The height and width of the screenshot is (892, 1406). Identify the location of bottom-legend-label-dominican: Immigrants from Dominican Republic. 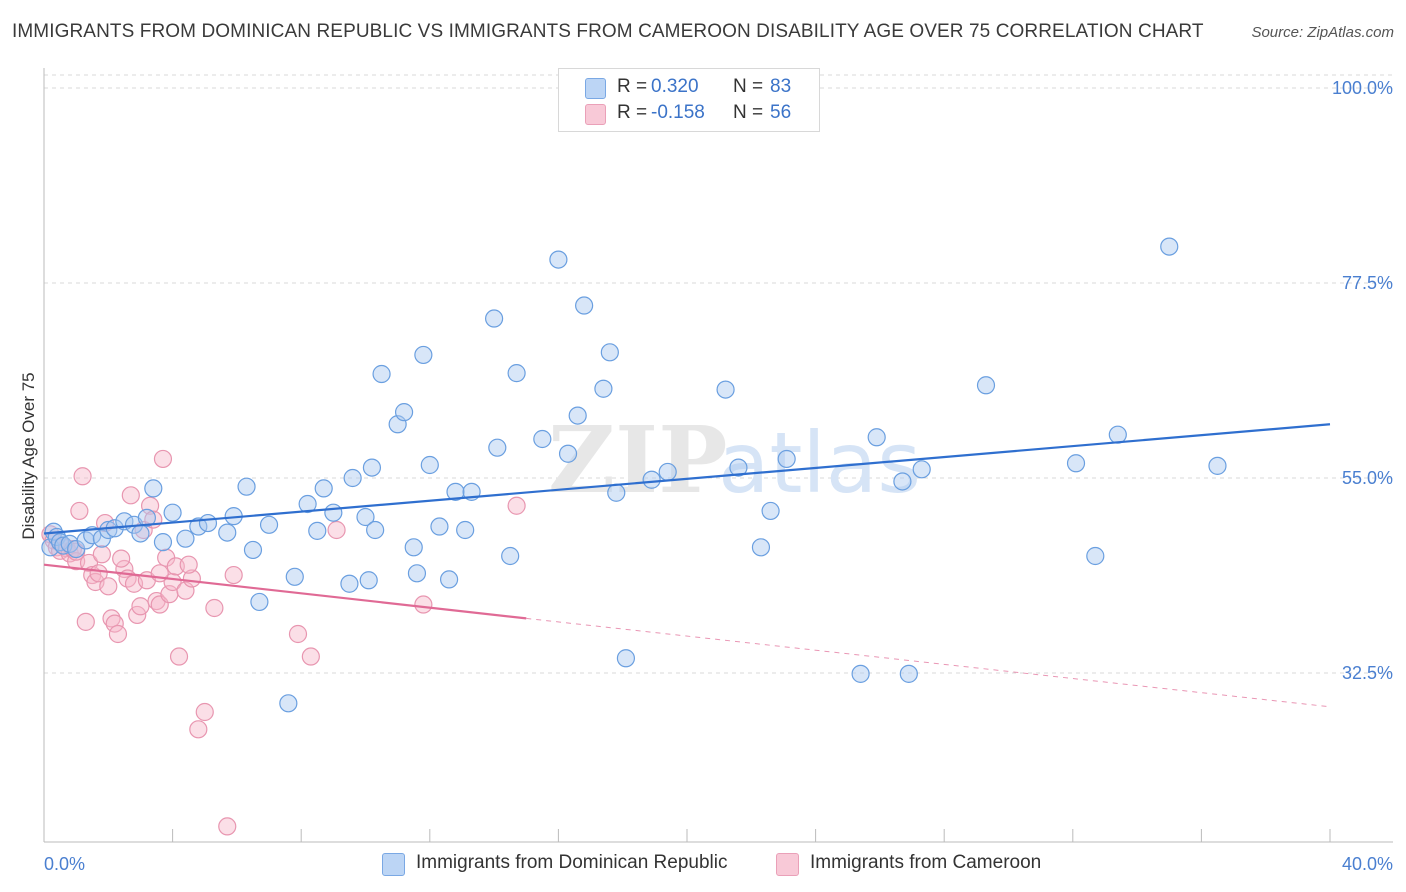
(572, 862).